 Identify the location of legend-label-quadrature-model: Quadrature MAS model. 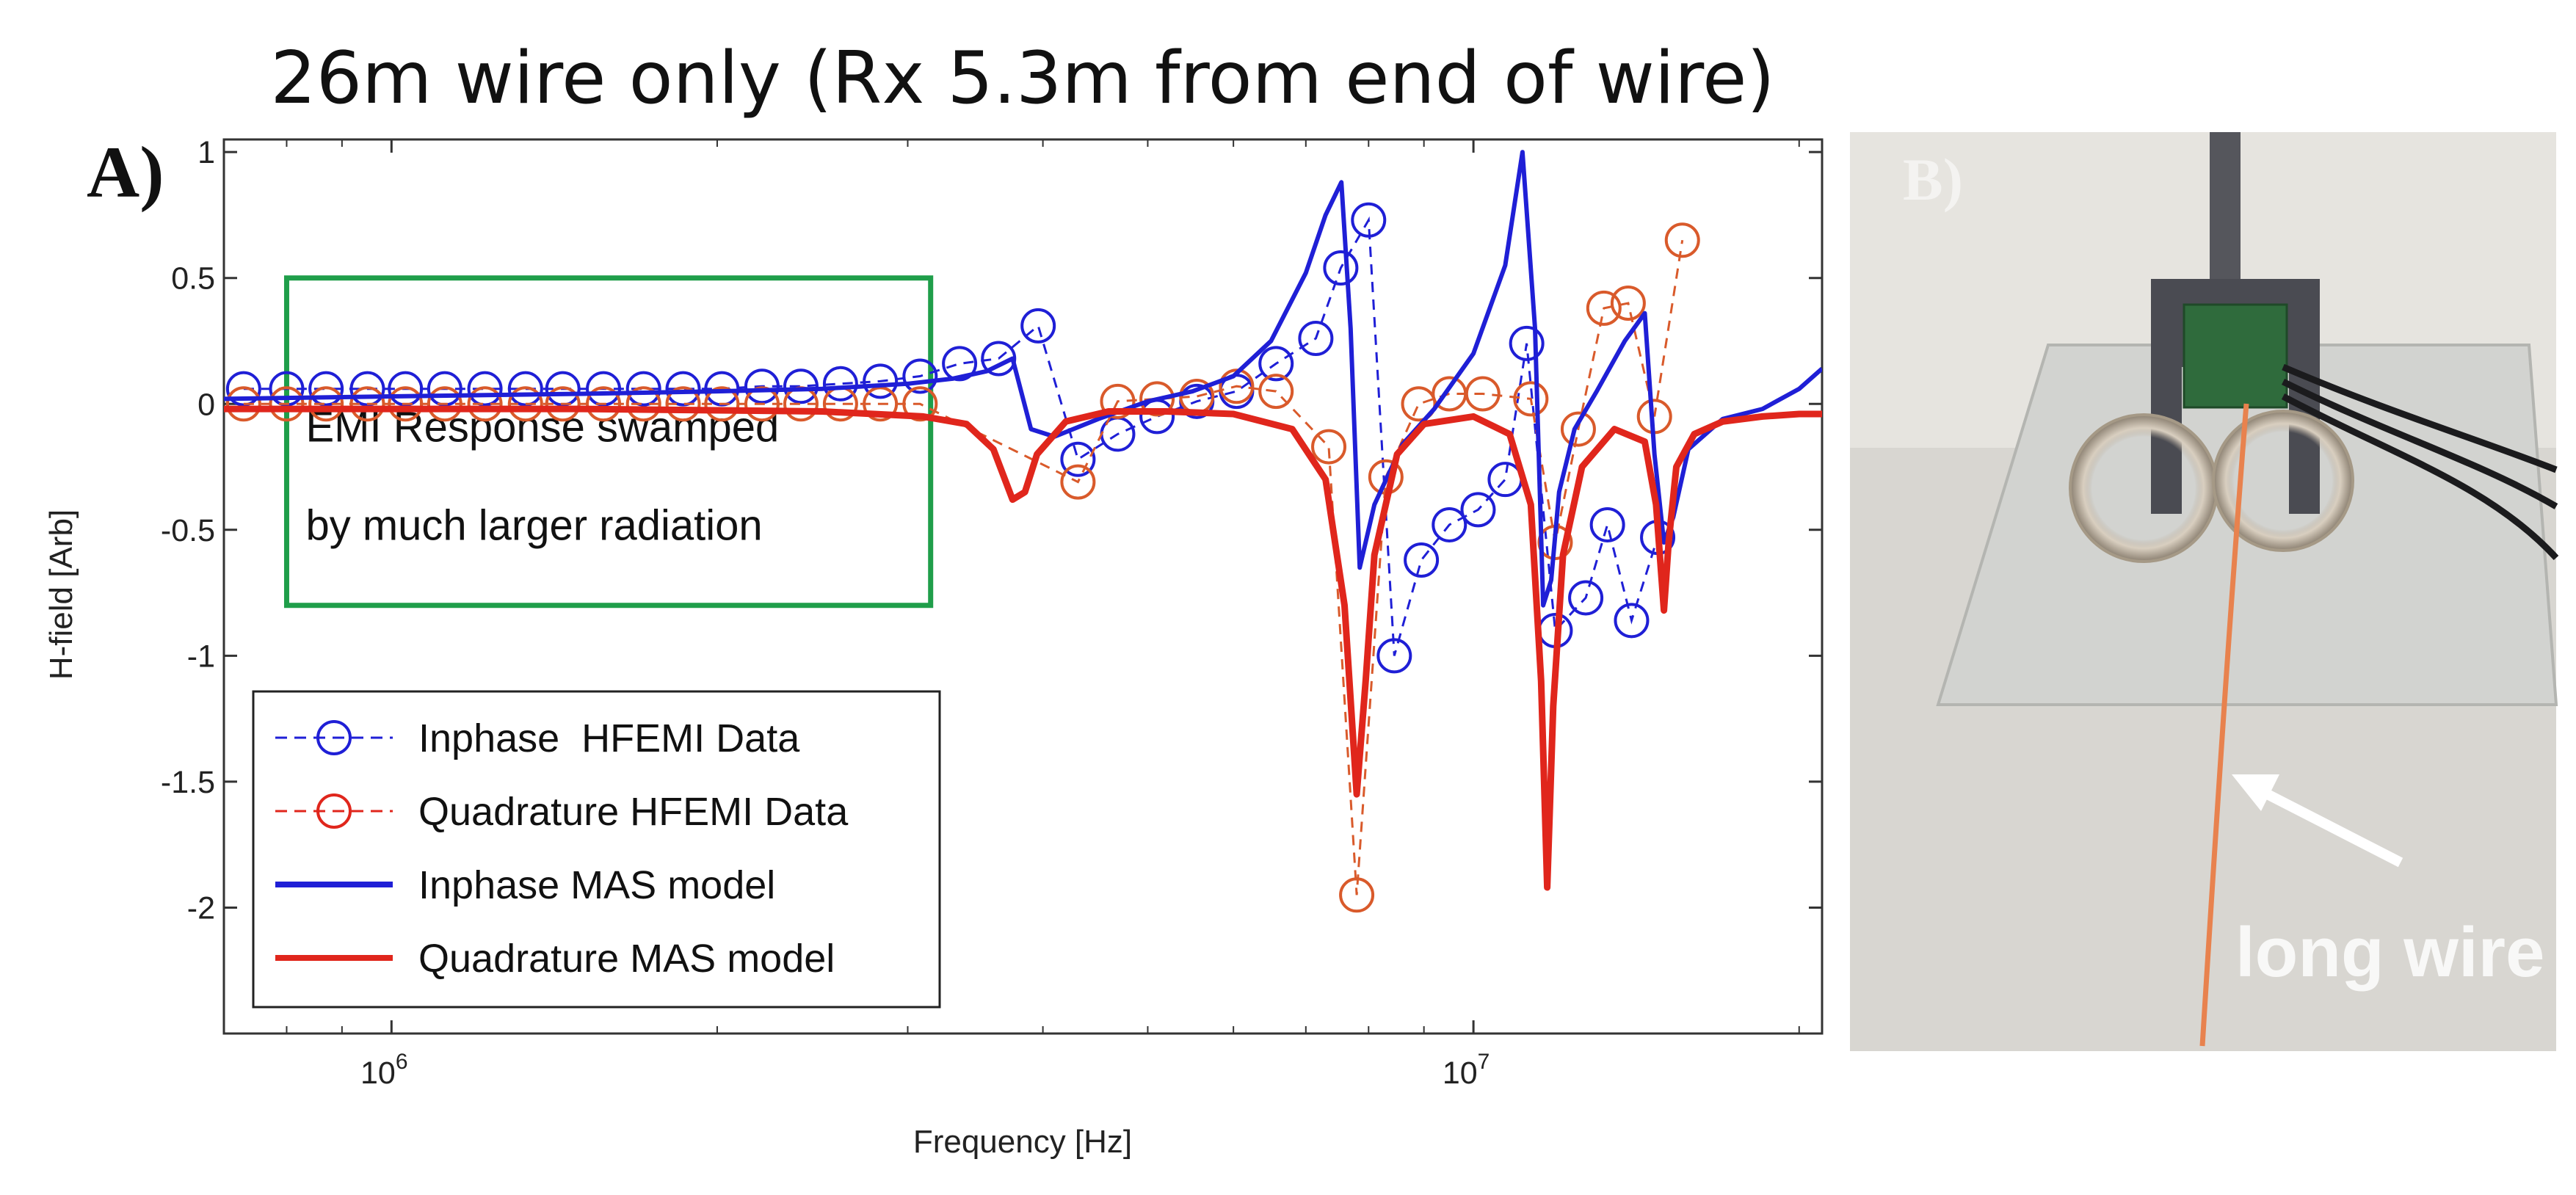
(627, 959).